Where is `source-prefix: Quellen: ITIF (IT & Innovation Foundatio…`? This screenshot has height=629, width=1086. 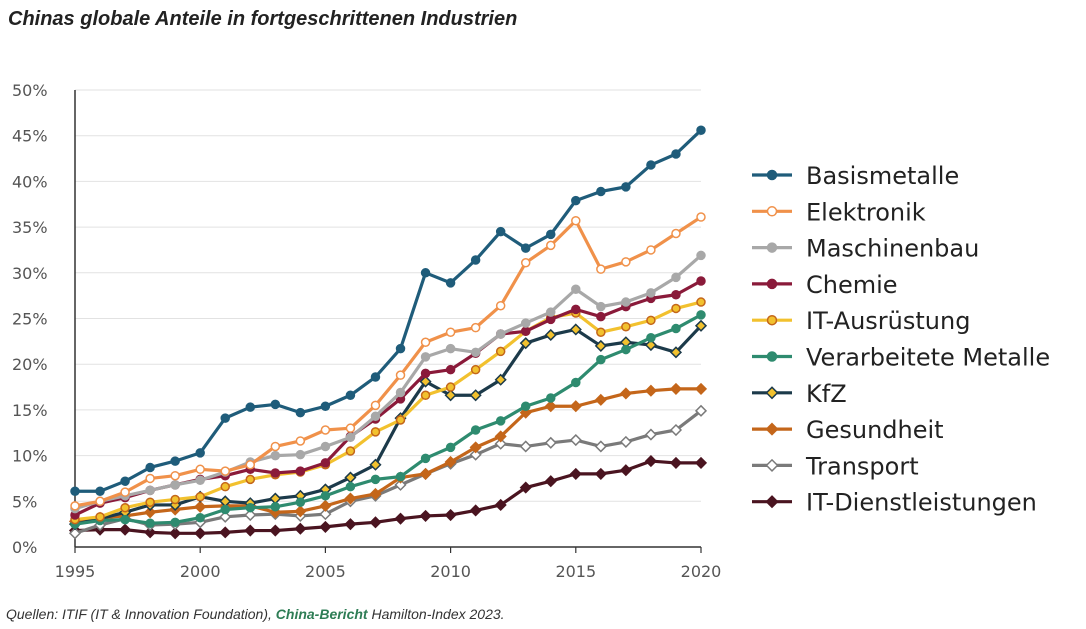
source-prefix: Quellen: ITIF (IT & Innovation Foundatio… is located at coordinates (141, 614).